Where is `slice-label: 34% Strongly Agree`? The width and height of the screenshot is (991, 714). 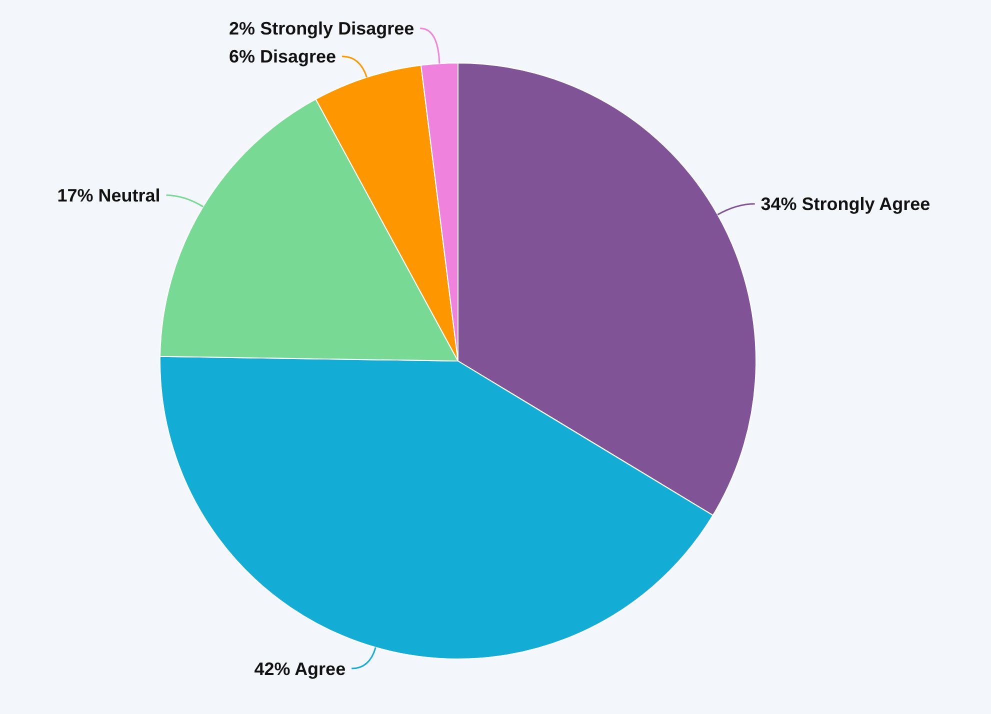 slice-label: 34% Strongly Agree is located at coordinates (845, 204).